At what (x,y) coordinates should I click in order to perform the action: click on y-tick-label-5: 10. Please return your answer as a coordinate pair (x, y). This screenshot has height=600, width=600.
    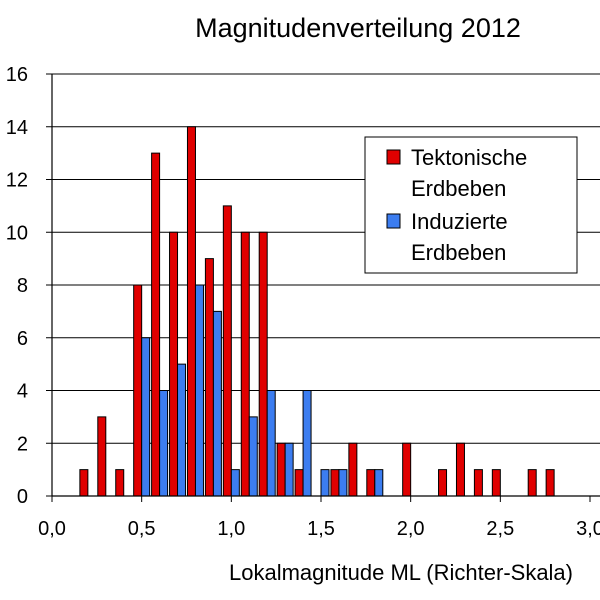
    Looking at the image, I should click on (17, 233).